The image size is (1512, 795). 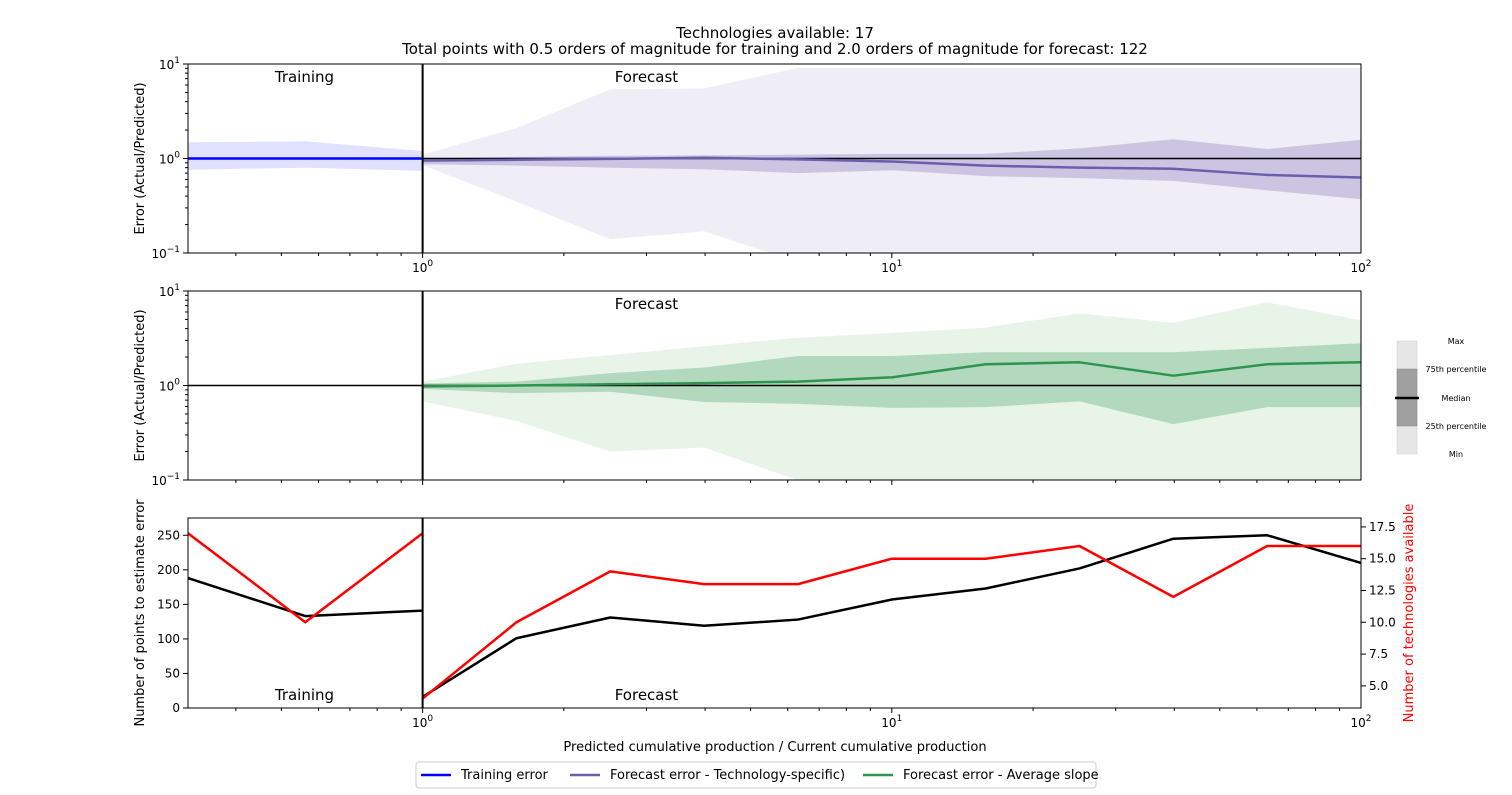 I want to click on panel3-xtick-label: 10¹, so click(x=891, y=722).